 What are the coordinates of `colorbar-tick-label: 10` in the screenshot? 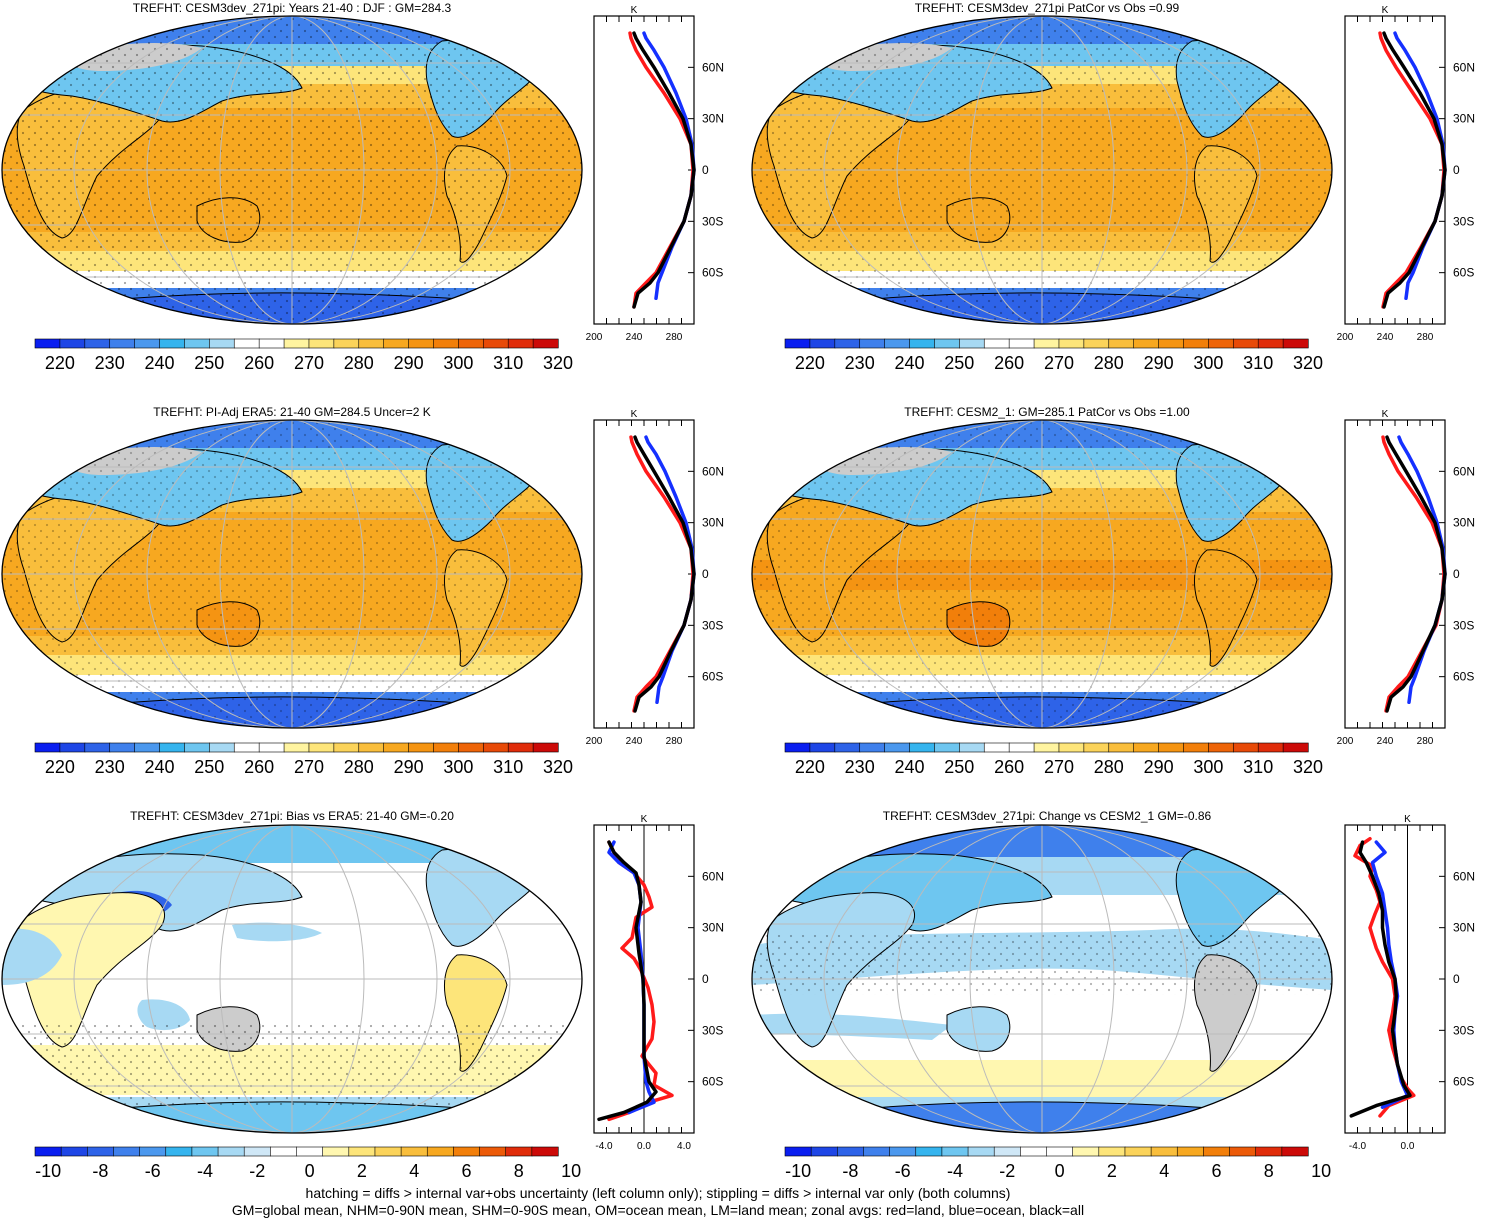 It's located at (1321, 1171).